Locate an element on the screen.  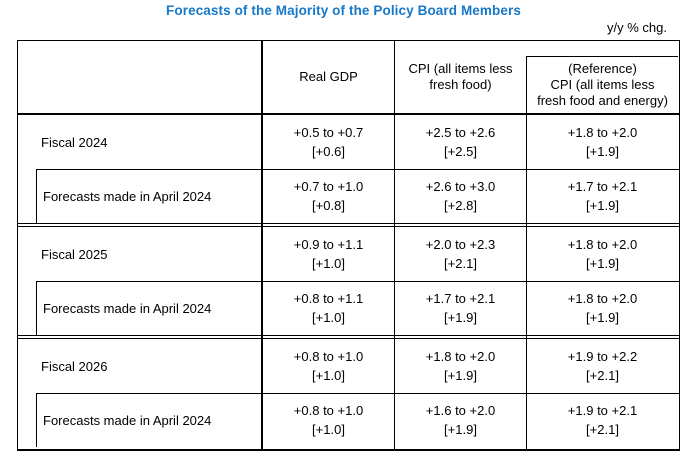
gdp-forecast-cell: +0.5 to +0.7 [+0.6] is located at coordinates (328, 142).